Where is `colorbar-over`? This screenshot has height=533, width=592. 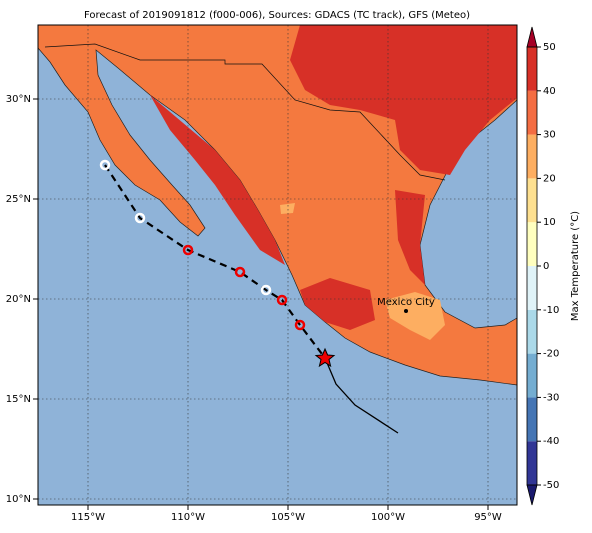
colorbar-over is located at coordinates (532, 37).